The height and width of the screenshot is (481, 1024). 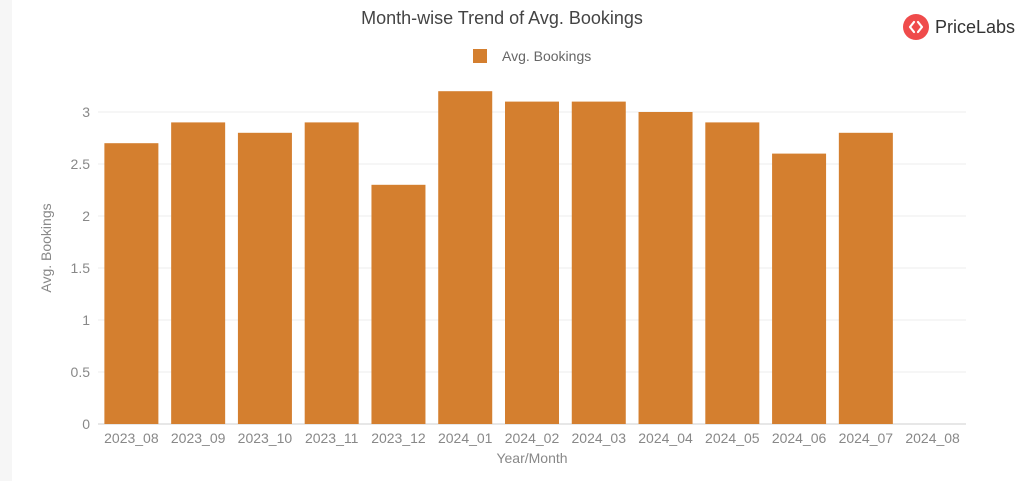 What do you see at coordinates (6, 240) in the screenshot?
I see `left-margin-strip` at bounding box center [6, 240].